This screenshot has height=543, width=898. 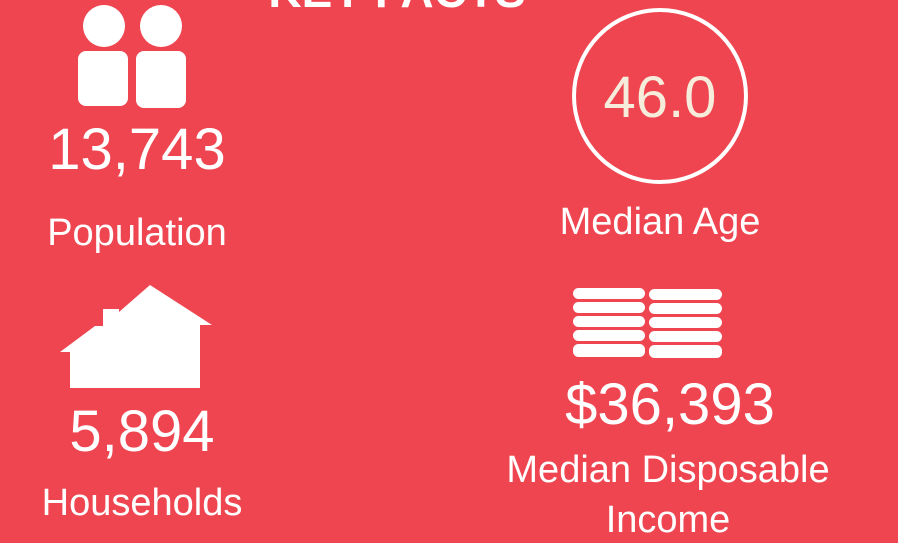 I want to click on people-icon, so click(x=132, y=56).